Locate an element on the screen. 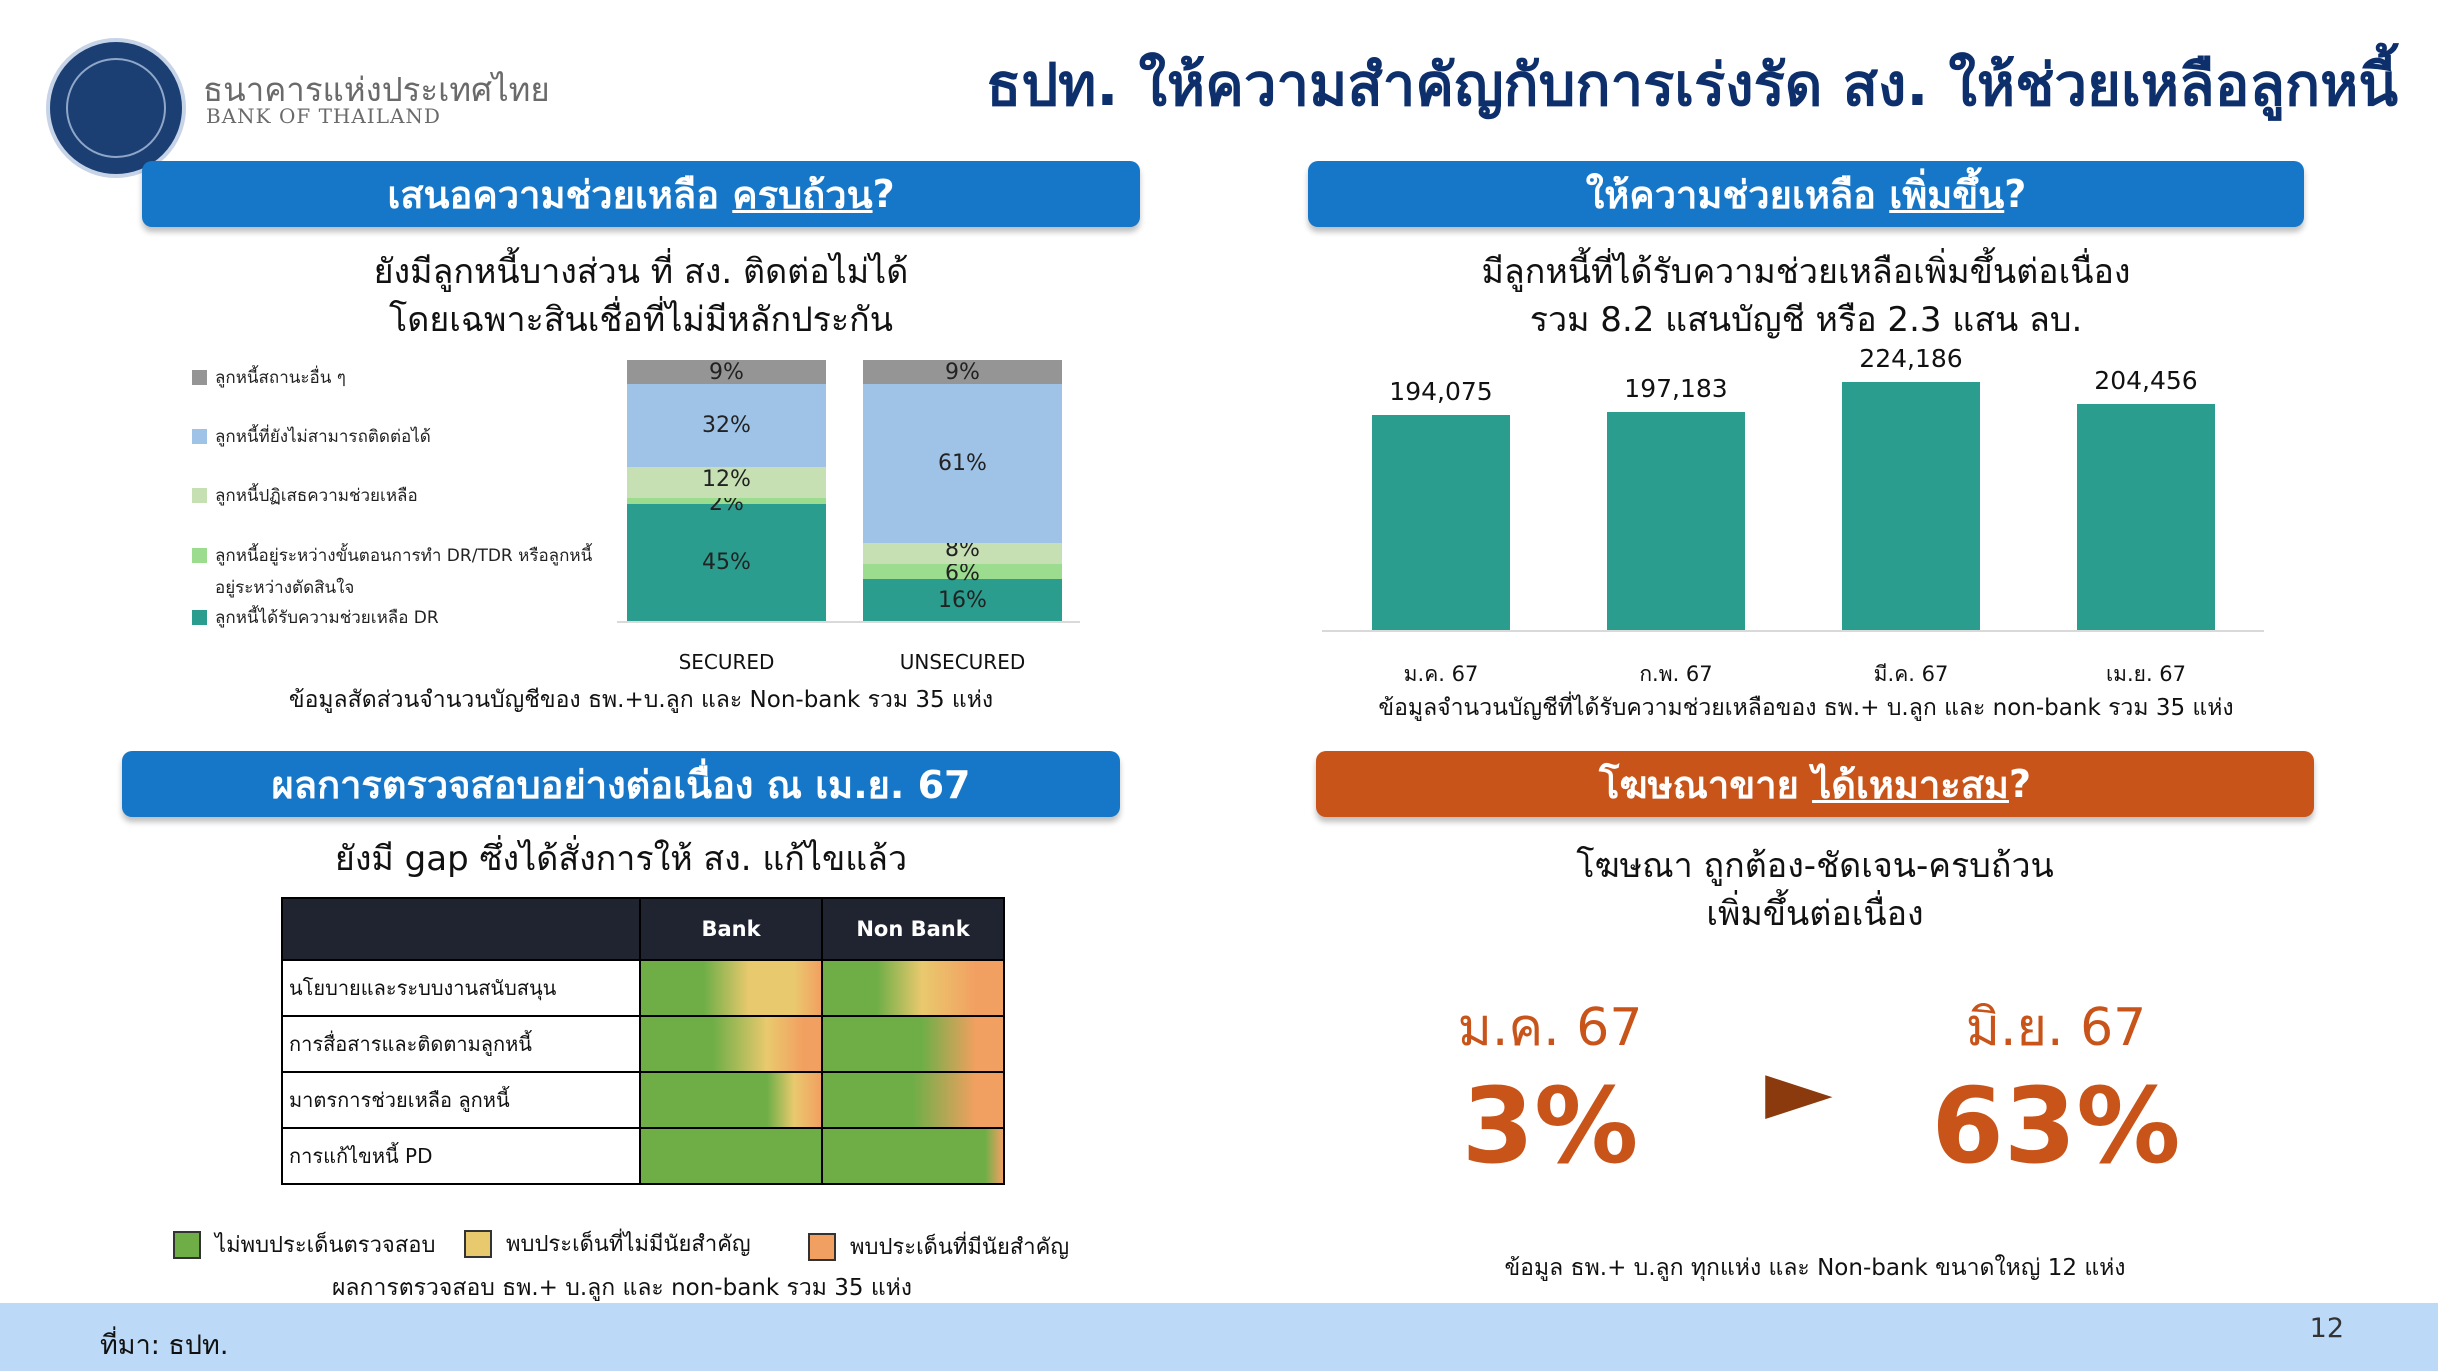  data-label: 197,183 is located at coordinates (1676, 388).